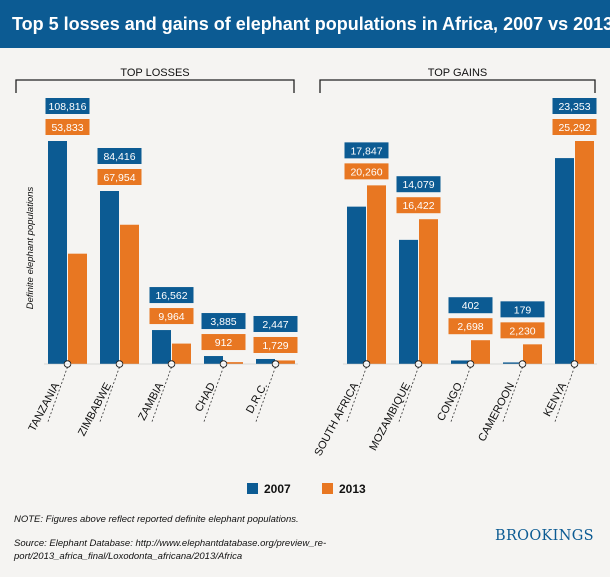  I want to click on bar-2007-mozambique, so click(408, 301).